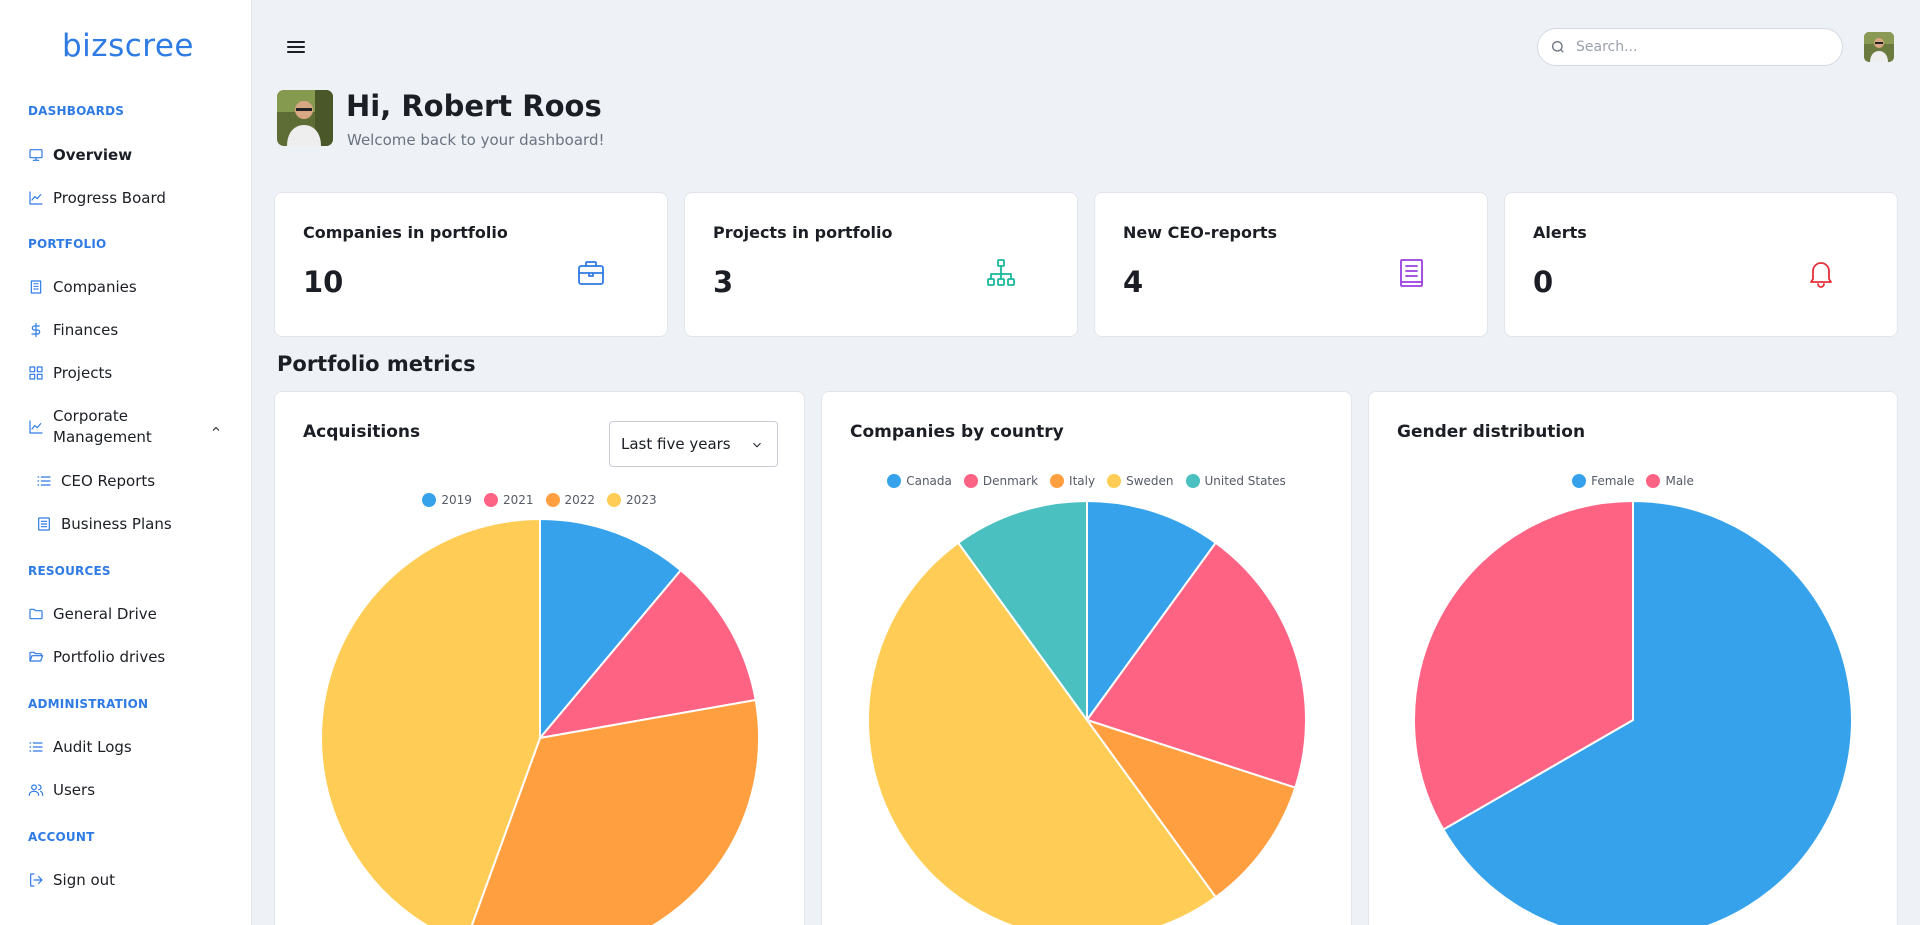 The image size is (1920, 925). What do you see at coordinates (1558, 47) in the screenshot?
I see `search-icon` at bounding box center [1558, 47].